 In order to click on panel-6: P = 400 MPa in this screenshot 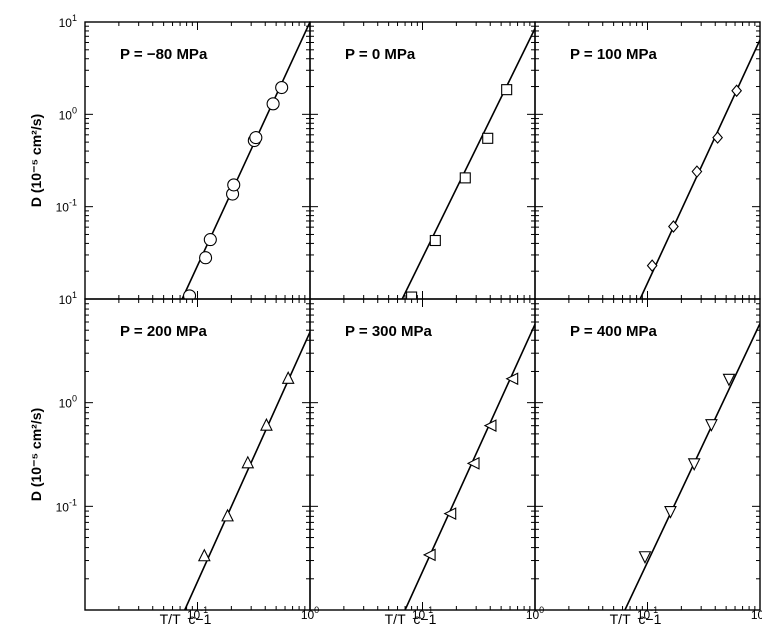, I will do `click(647, 454)`.